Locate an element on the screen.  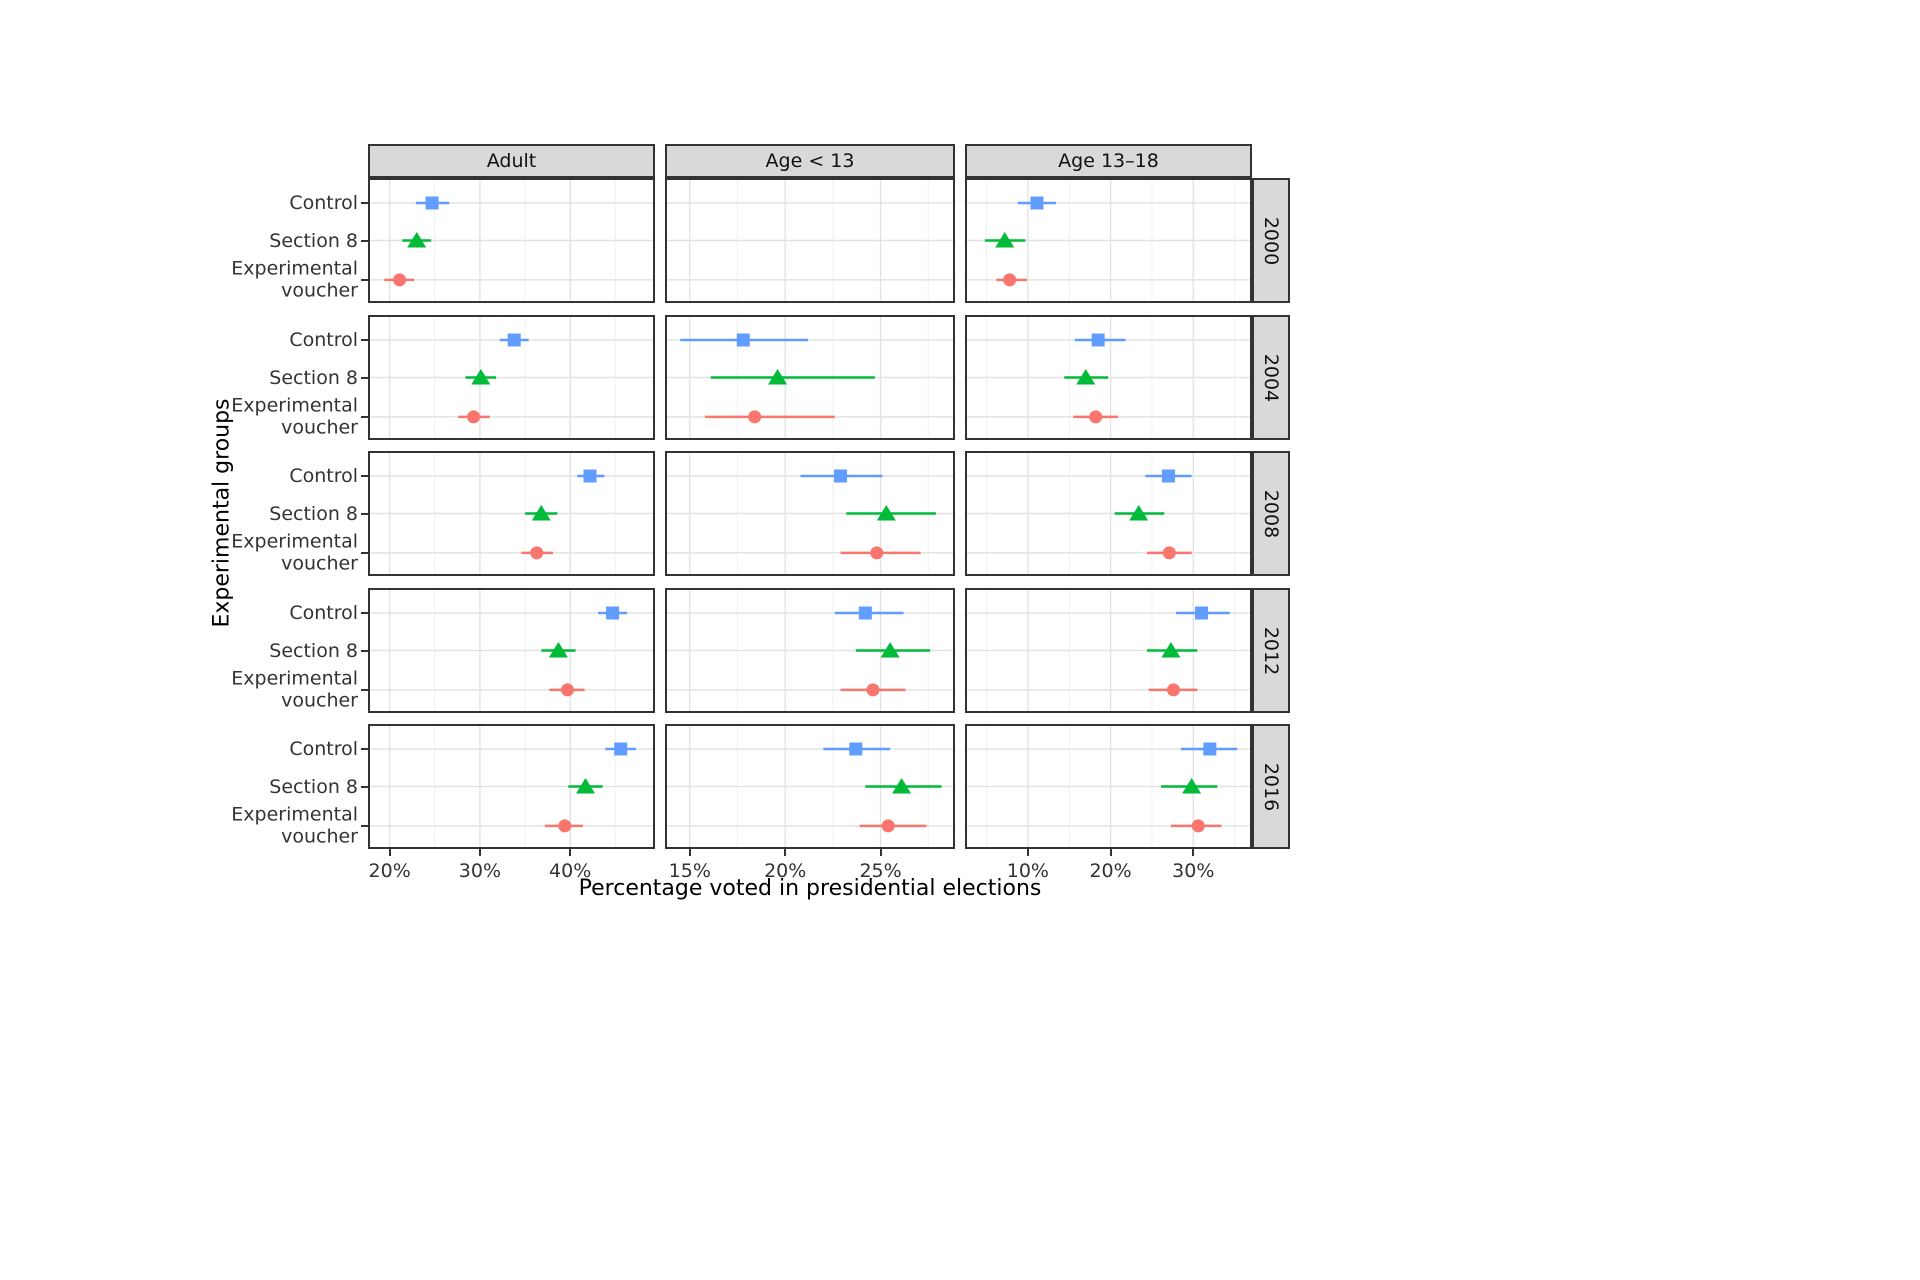
panel-2016-col2 is located at coordinates (1108, 786).